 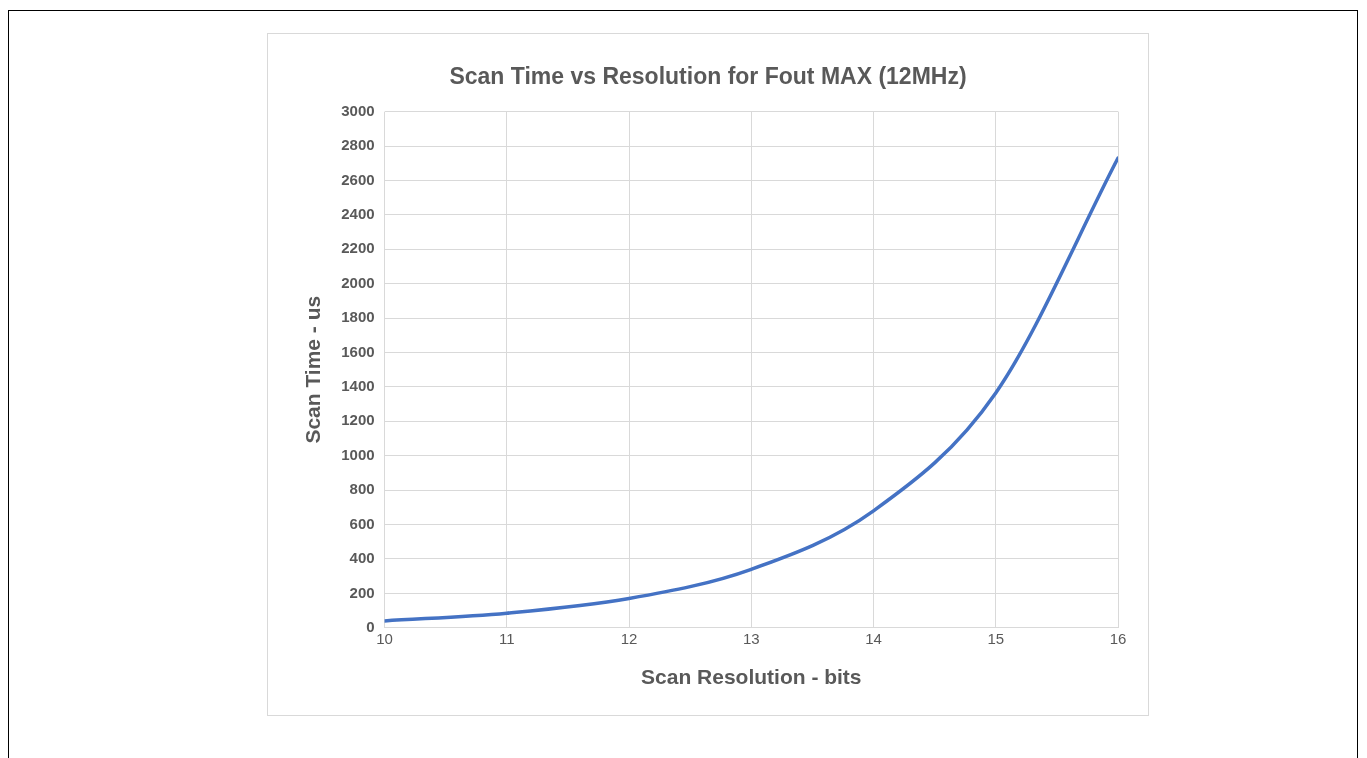 I want to click on y-tick-label: 3000, so click(x=358, y=110).